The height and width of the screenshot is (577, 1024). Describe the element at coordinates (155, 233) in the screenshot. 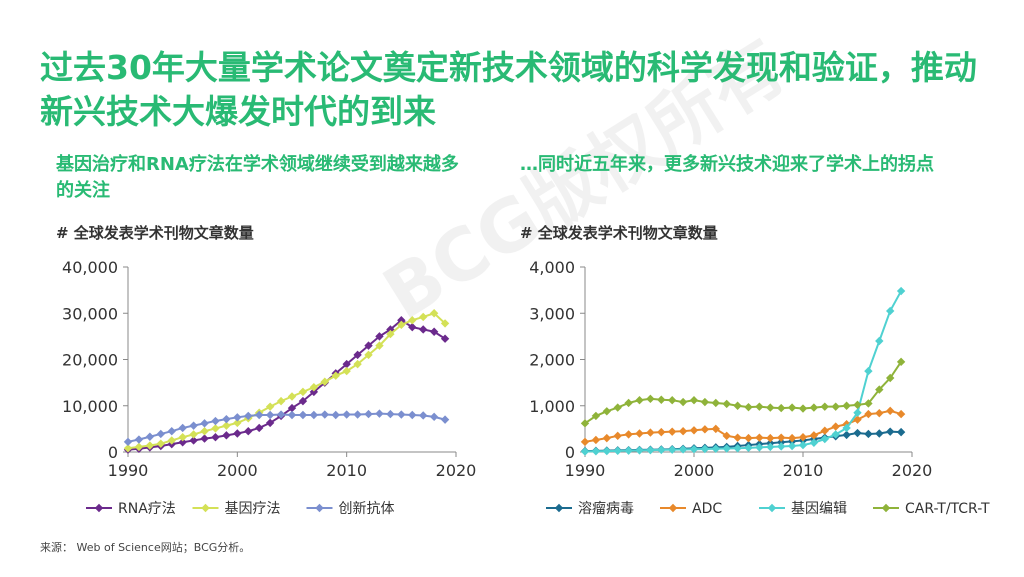

I see `left-axis-title: # 全球发表学术刊物文章数量` at that location.